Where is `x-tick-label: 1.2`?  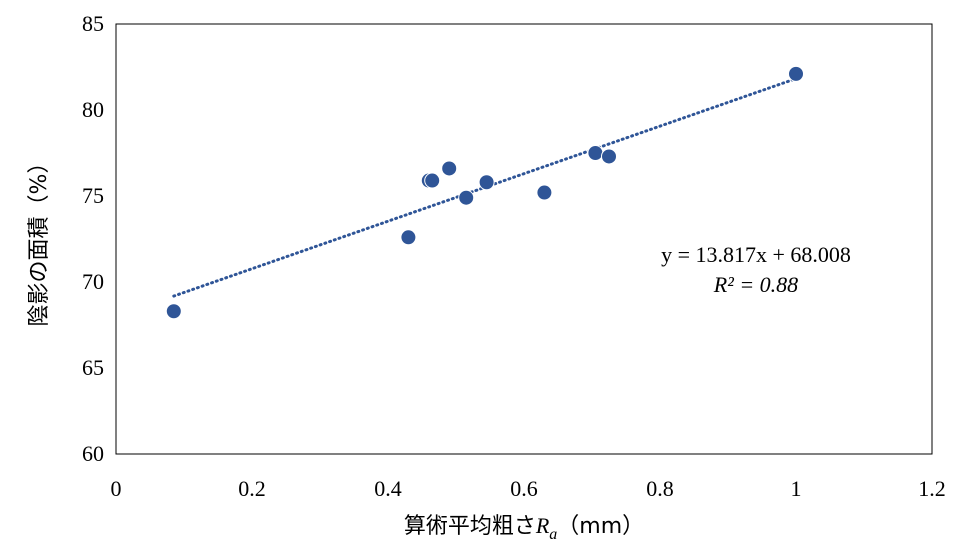
x-tick-label: 1.2 is located at coordinates (932, 488).